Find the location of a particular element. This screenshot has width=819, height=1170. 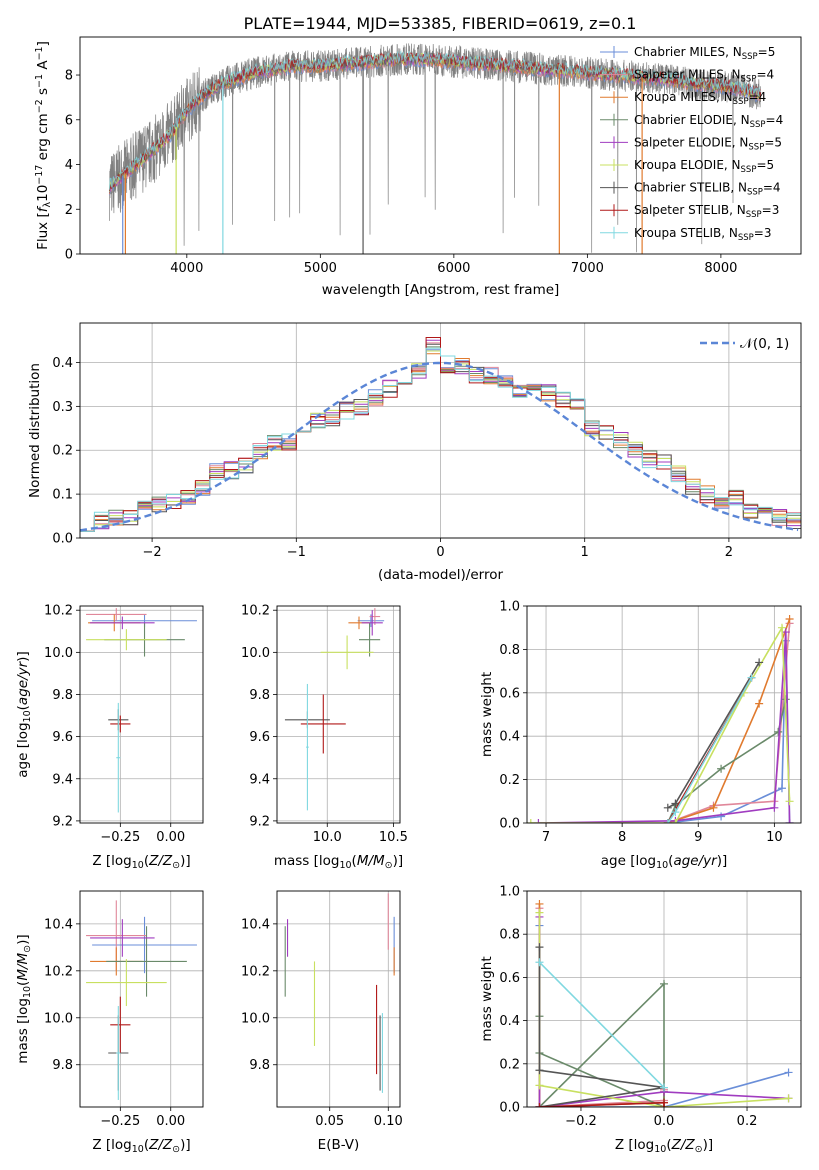

x-tick-label: 0.00 is located at coordinates (170, 1121).